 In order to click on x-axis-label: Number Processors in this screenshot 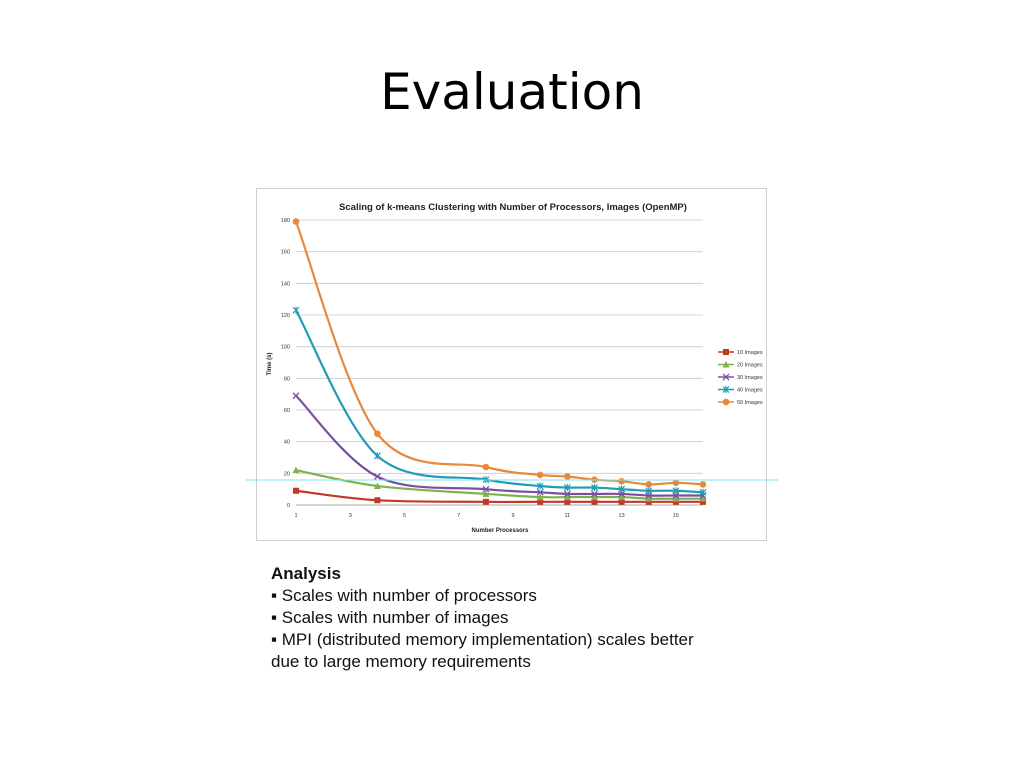, I will do `click(500, 531)`.